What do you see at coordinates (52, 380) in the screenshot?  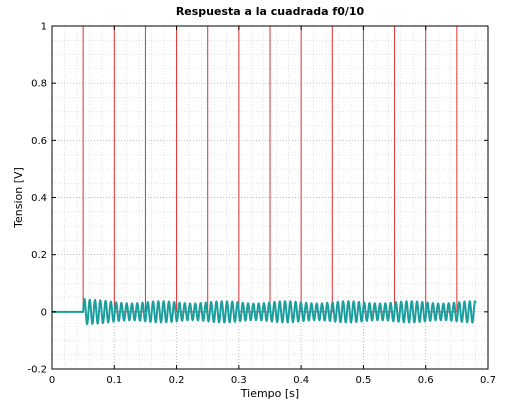 I see `x-tick-label: 0` at bounding box center [52, 380].